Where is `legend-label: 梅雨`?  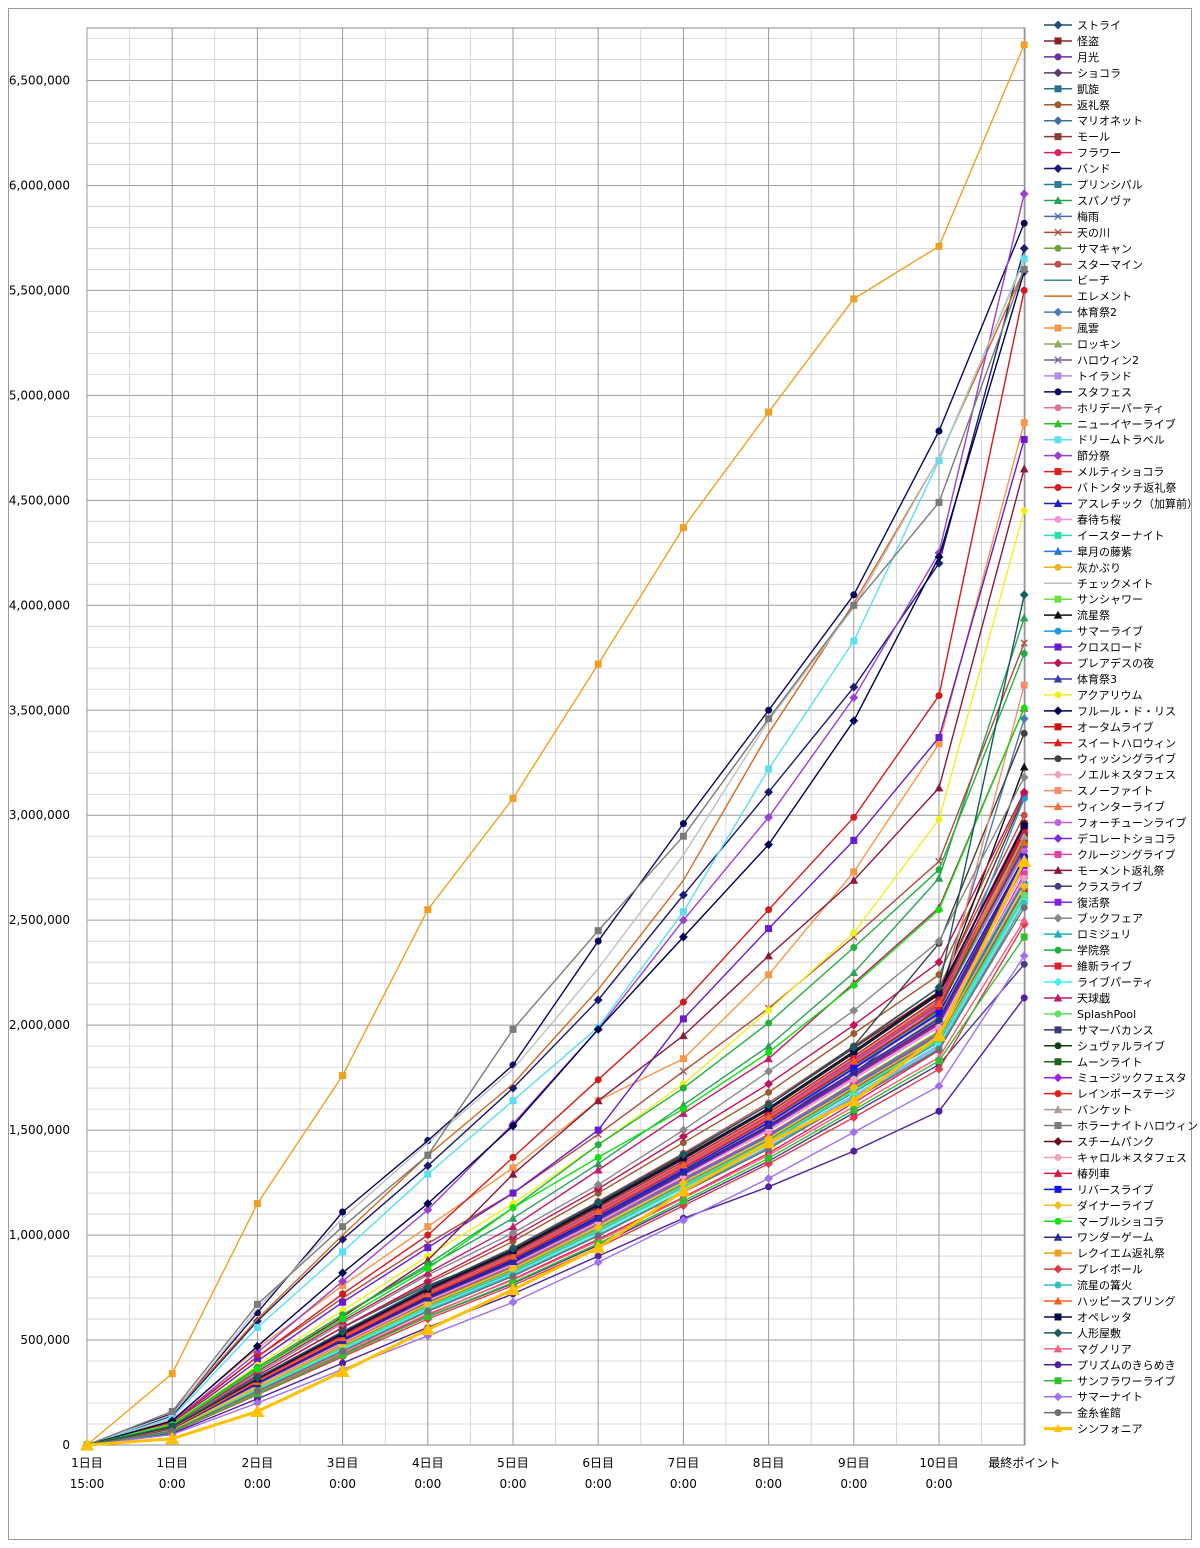 legend-label: 梅雨 is located at coordinates (1088, 216).